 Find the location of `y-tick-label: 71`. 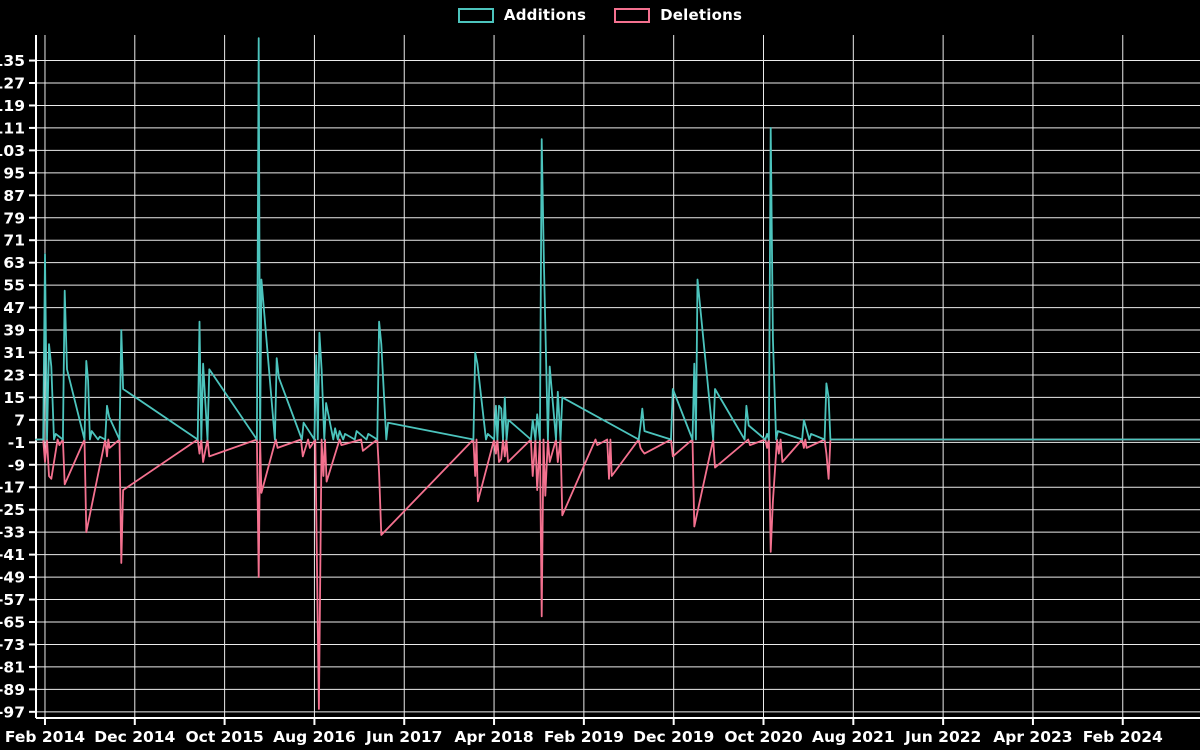

y-tick-label: 71 is located at coordinates (14, 241).